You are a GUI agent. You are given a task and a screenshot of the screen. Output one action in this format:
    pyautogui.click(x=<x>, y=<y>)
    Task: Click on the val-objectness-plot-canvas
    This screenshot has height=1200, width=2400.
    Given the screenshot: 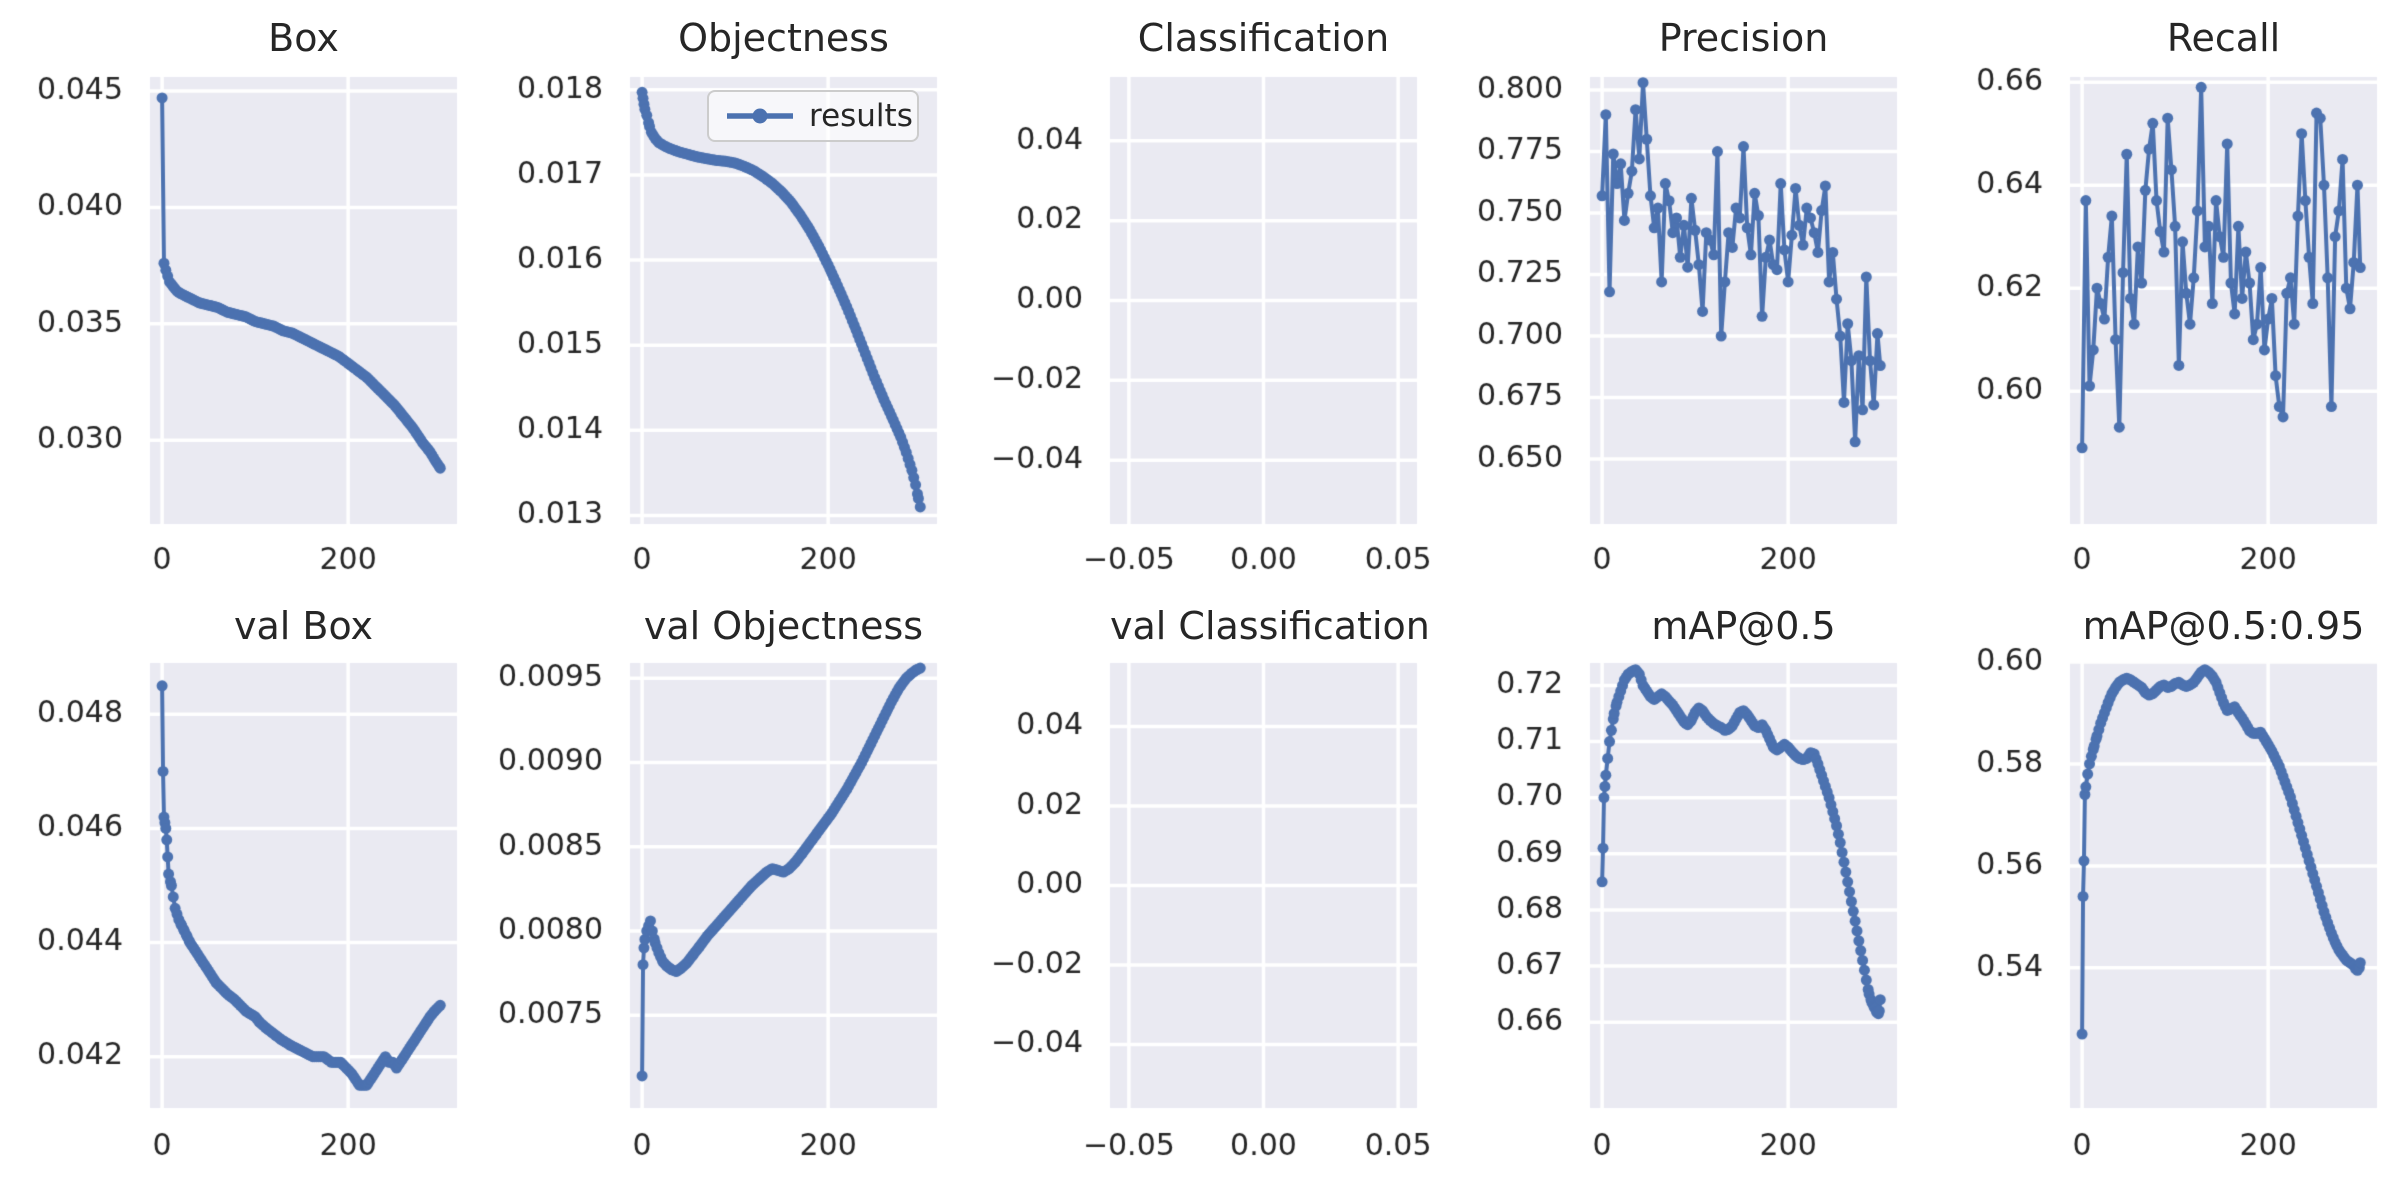 What is the action you would take?
    pyautogui.click(x=720, y=900)
    